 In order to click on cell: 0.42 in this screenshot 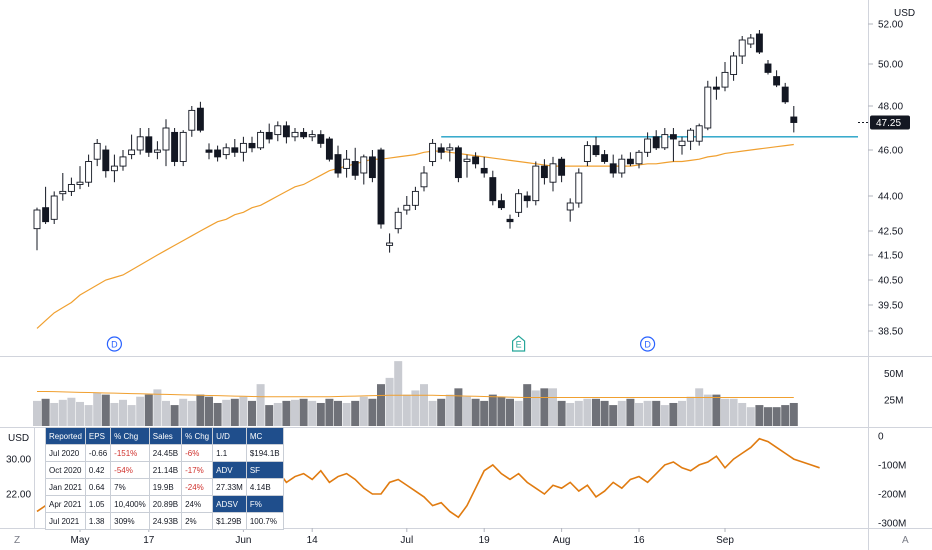, I will do `click(98, 470)`.